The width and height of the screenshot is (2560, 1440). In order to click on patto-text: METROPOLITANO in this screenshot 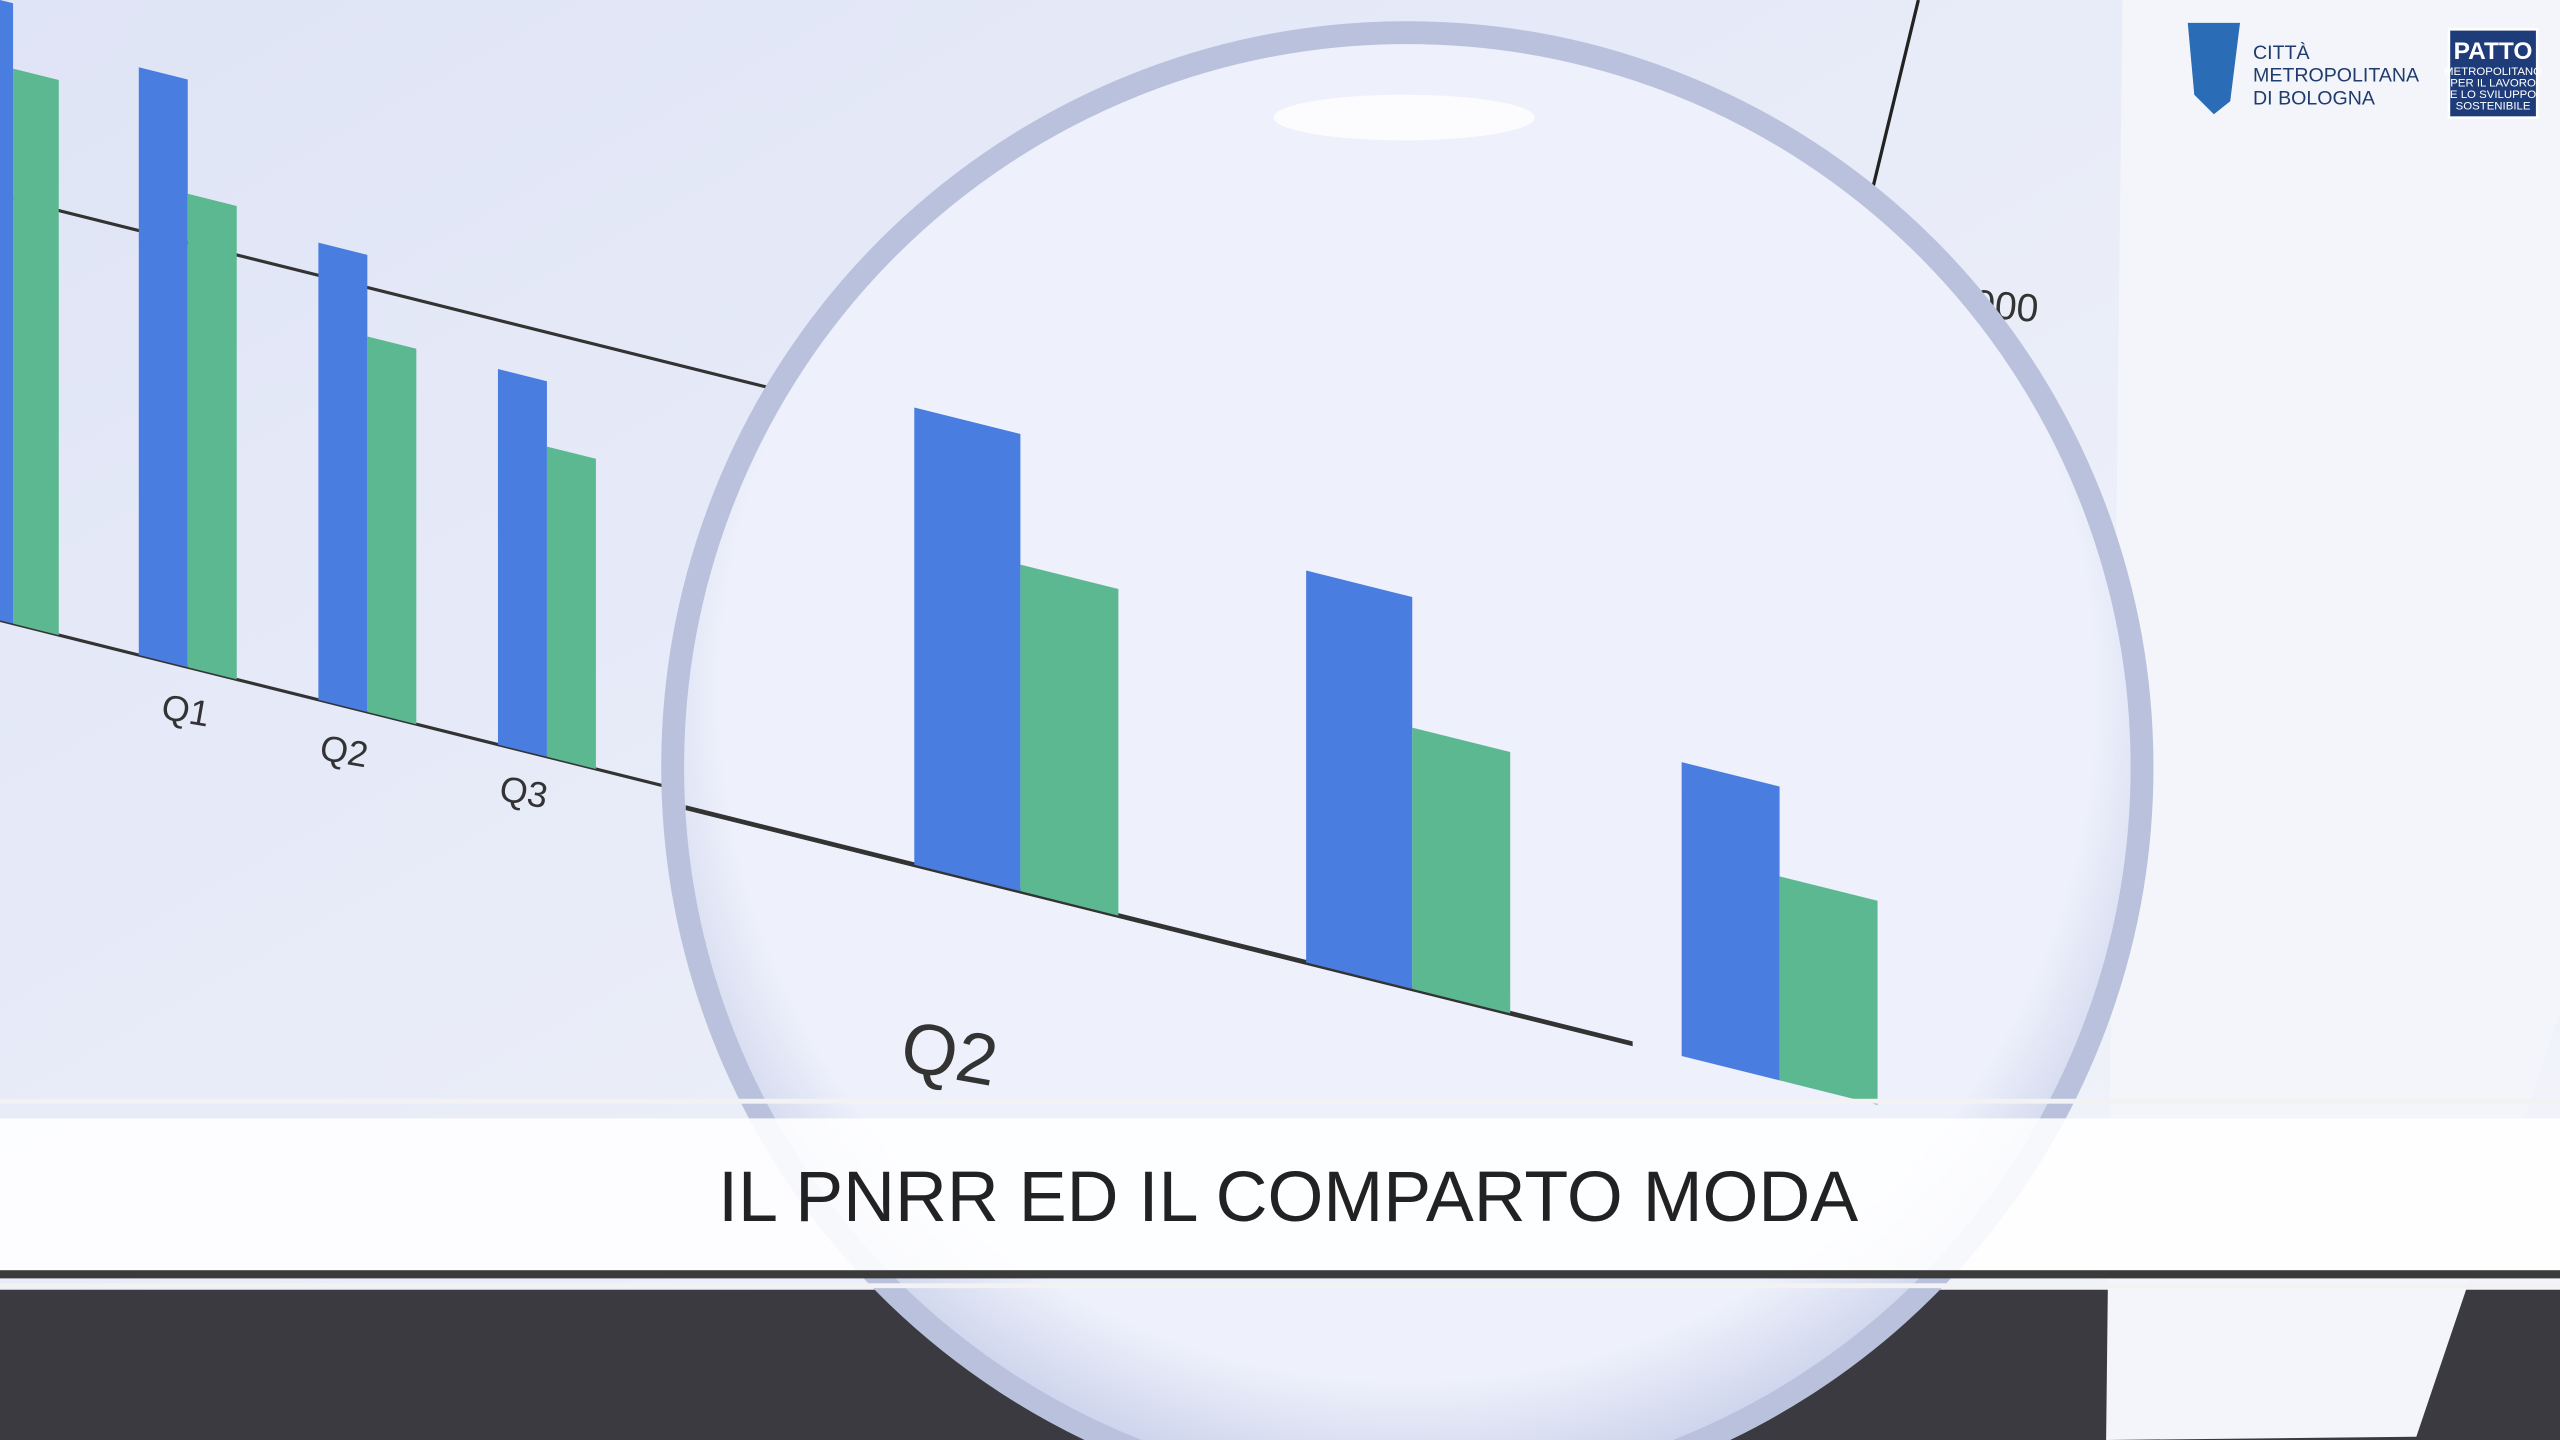, I will do `click(2493, 72)`.